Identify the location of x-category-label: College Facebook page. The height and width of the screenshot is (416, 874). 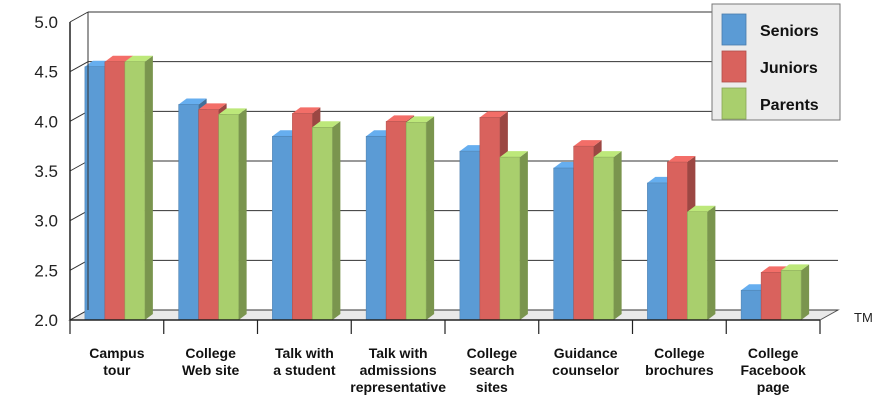
(773, 370).